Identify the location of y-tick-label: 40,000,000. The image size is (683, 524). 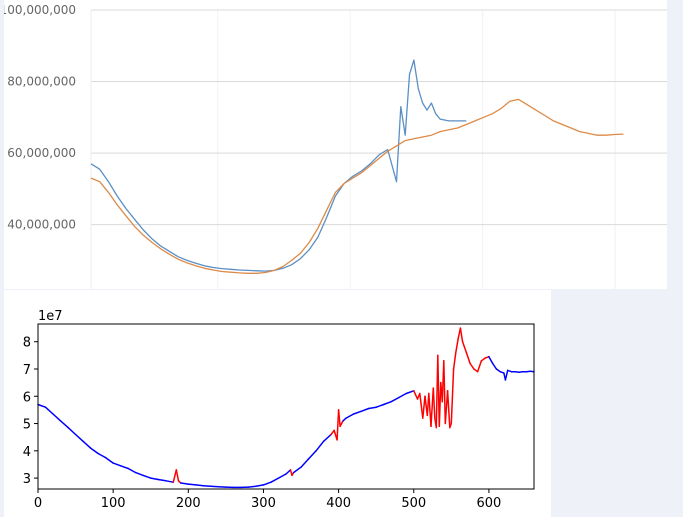
(41, 225).